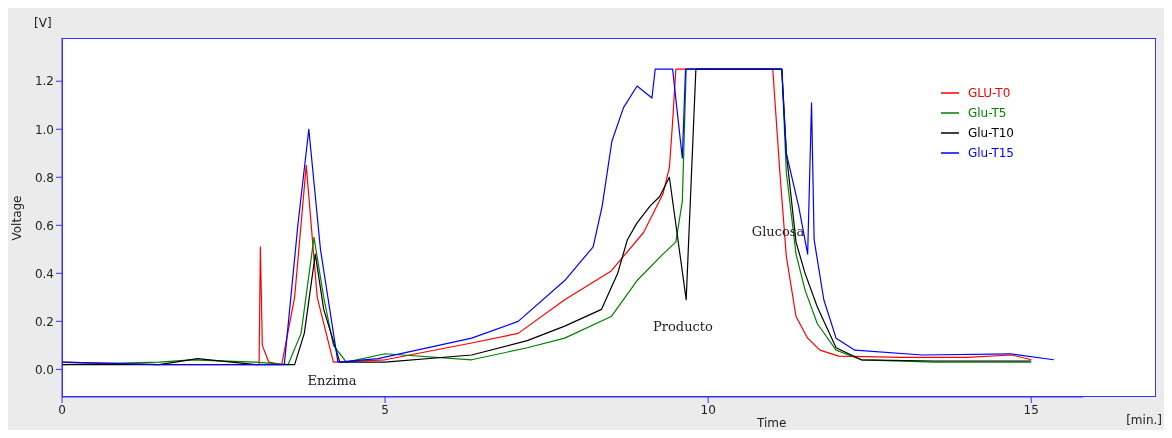 The height and width of the screenshot is (438, 1172). I want to click on x-axis-title: Time, so click(772, 423).